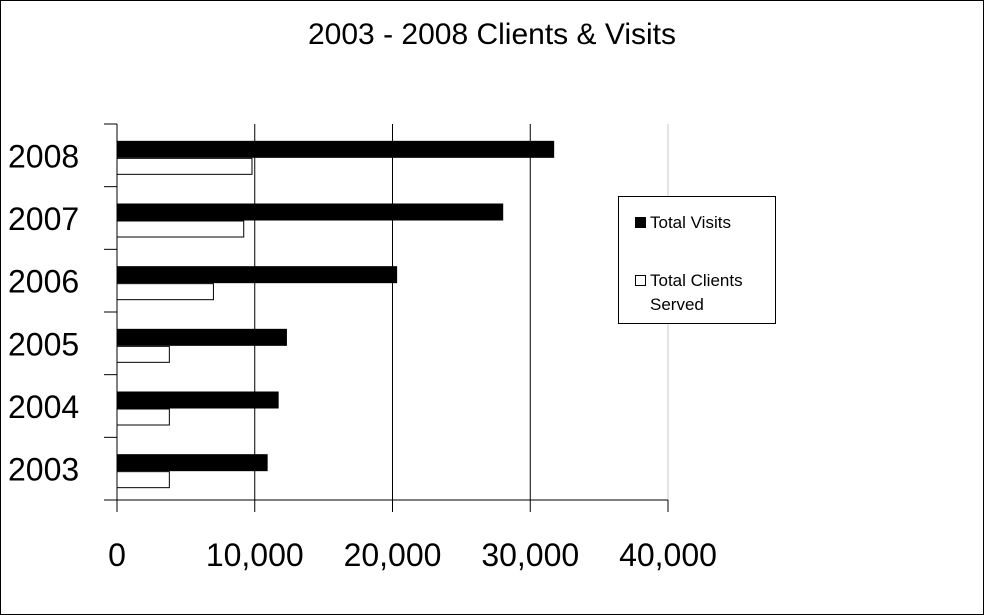 This screenshot has height=615, width=984. What do you see at coordinates (43, 470) in the screenshot?
I see `y-tick-label: 2003` at bounding box center [43, 470].